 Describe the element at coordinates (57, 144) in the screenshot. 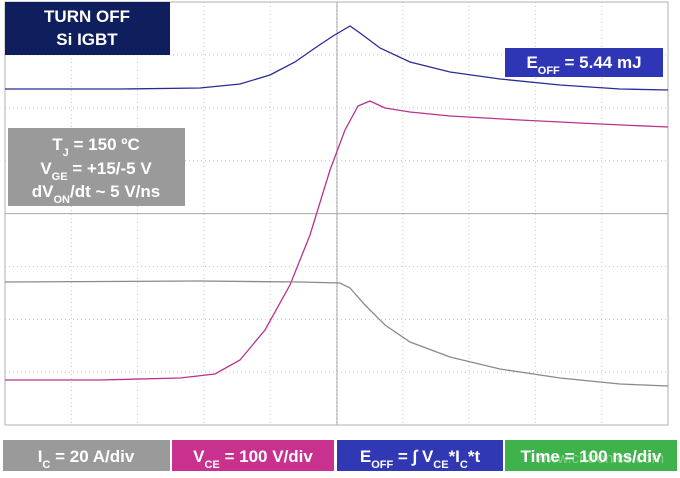

I see `text-part: T` at that location.